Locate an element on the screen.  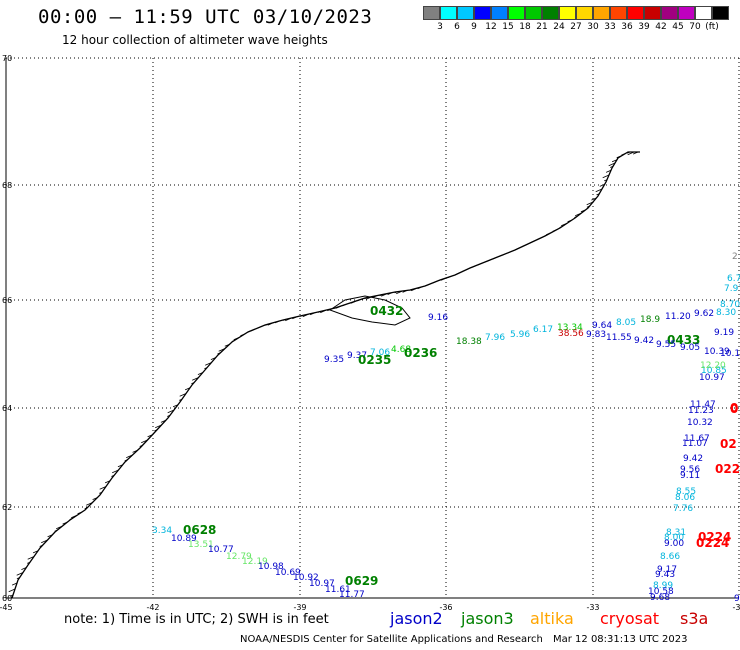
colorbar-label: (ft) is located at coordinates (712, 27).